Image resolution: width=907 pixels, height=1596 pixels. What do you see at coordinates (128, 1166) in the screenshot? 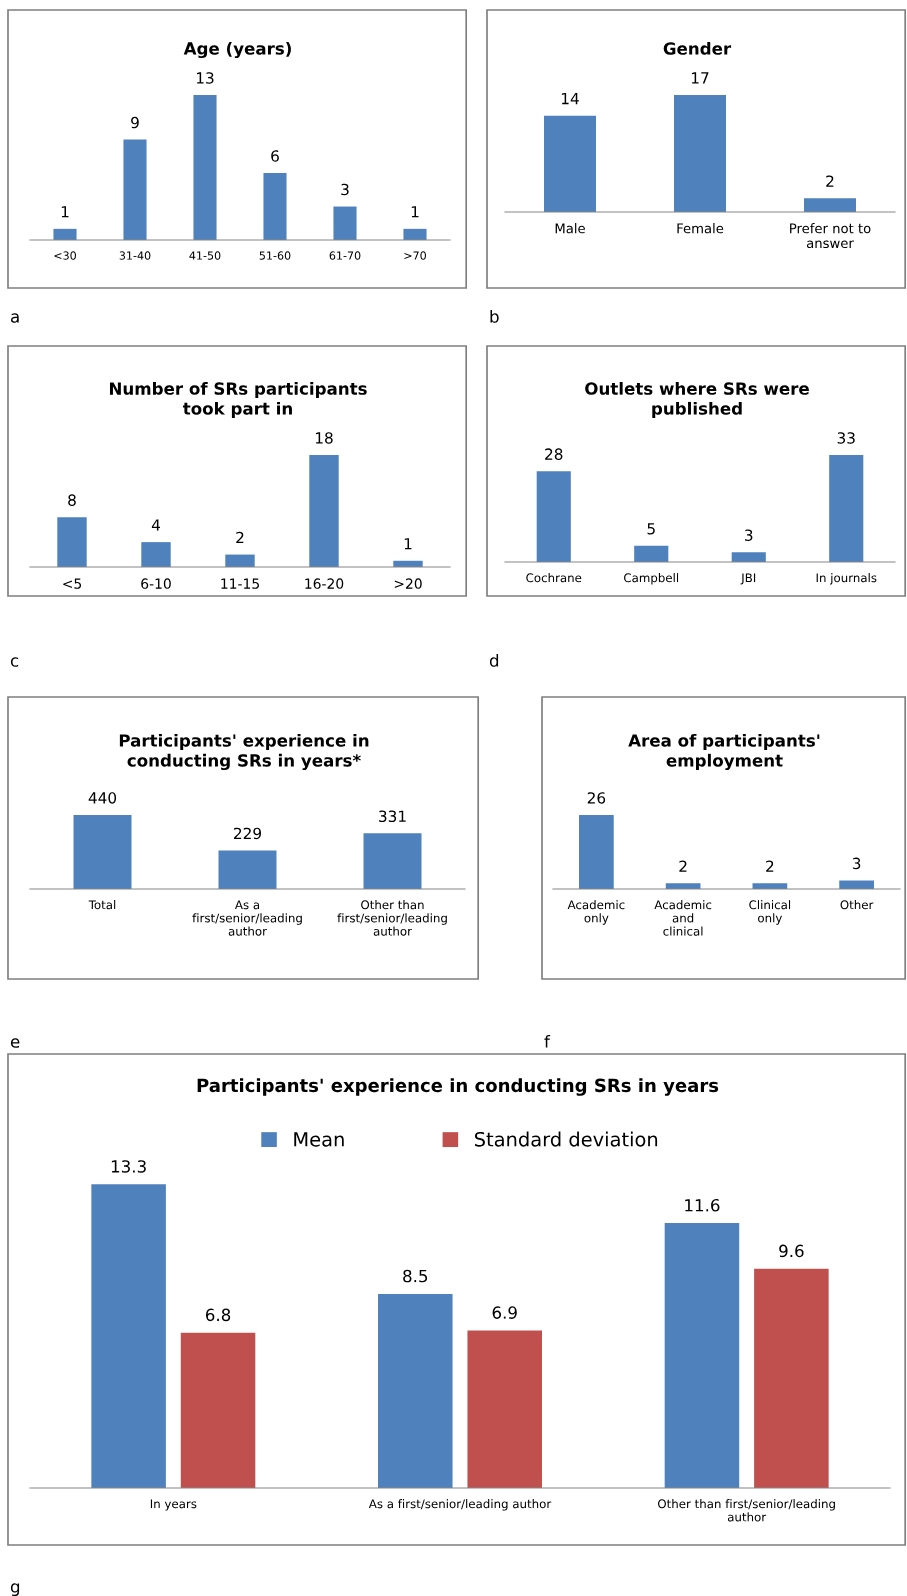
I see `data-label: 13.3` at bounding box center [128, 1166].